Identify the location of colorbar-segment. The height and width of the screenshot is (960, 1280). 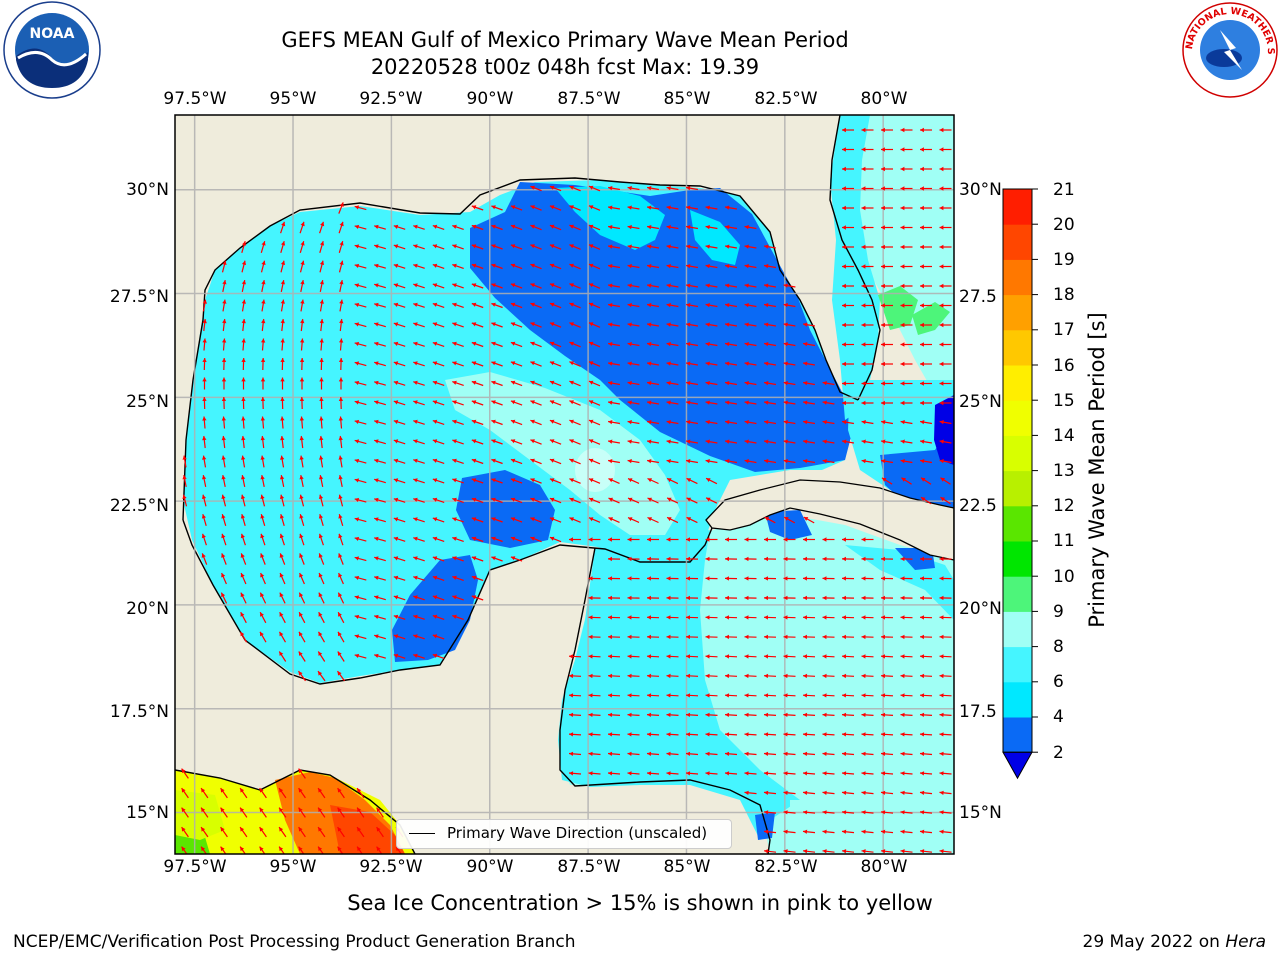
(1017, 629).